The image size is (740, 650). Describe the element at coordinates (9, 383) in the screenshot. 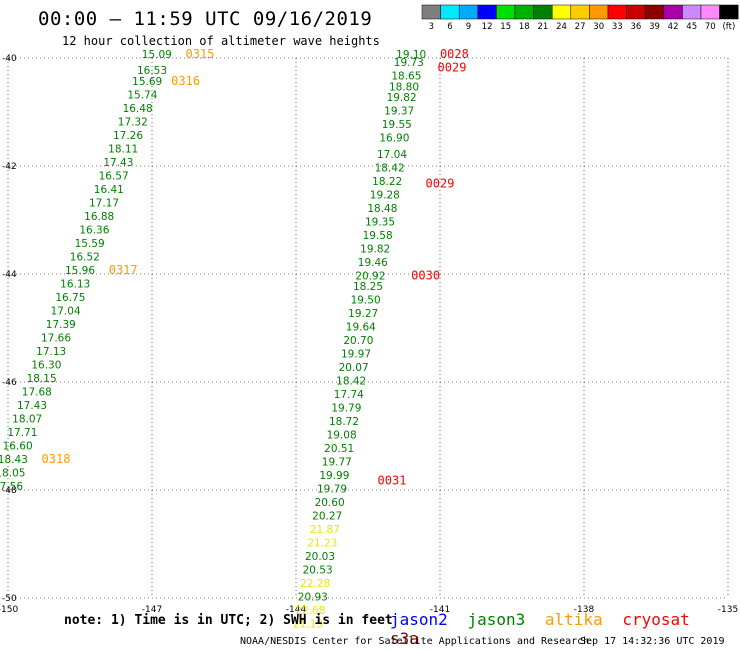

I see `y-tick-label: -46` at that location.